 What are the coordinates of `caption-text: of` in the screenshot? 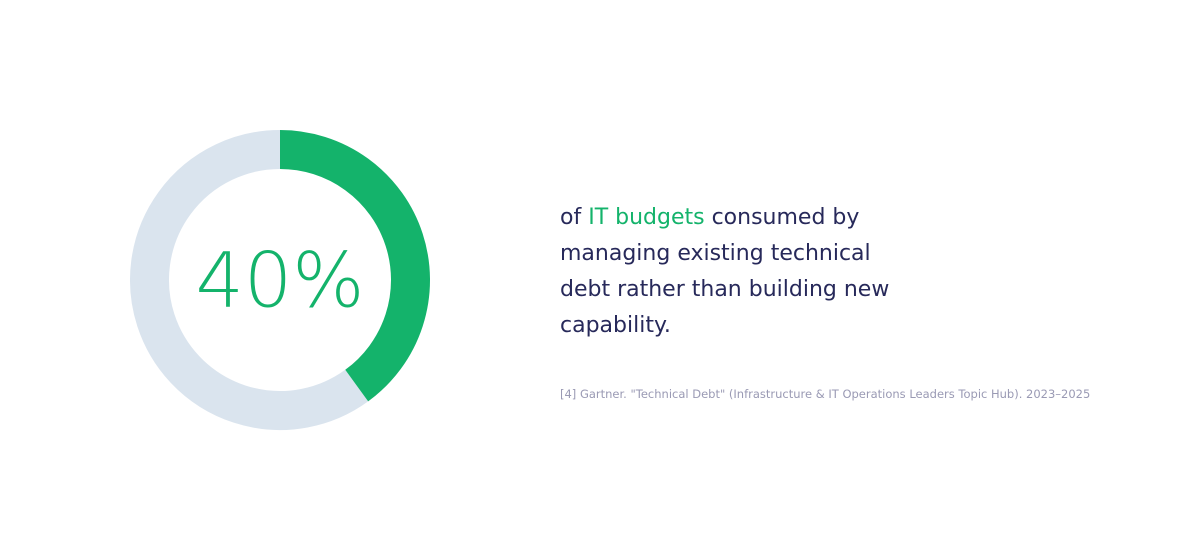 It's located at (574, 217).